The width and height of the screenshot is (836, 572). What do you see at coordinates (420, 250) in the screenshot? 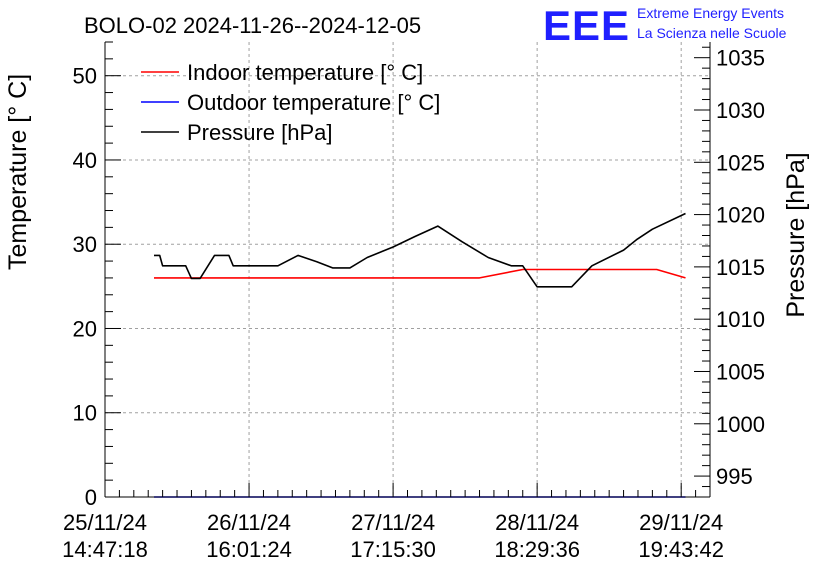
I see `series-line-pressure-hpa` at bounding box center [420, 250].